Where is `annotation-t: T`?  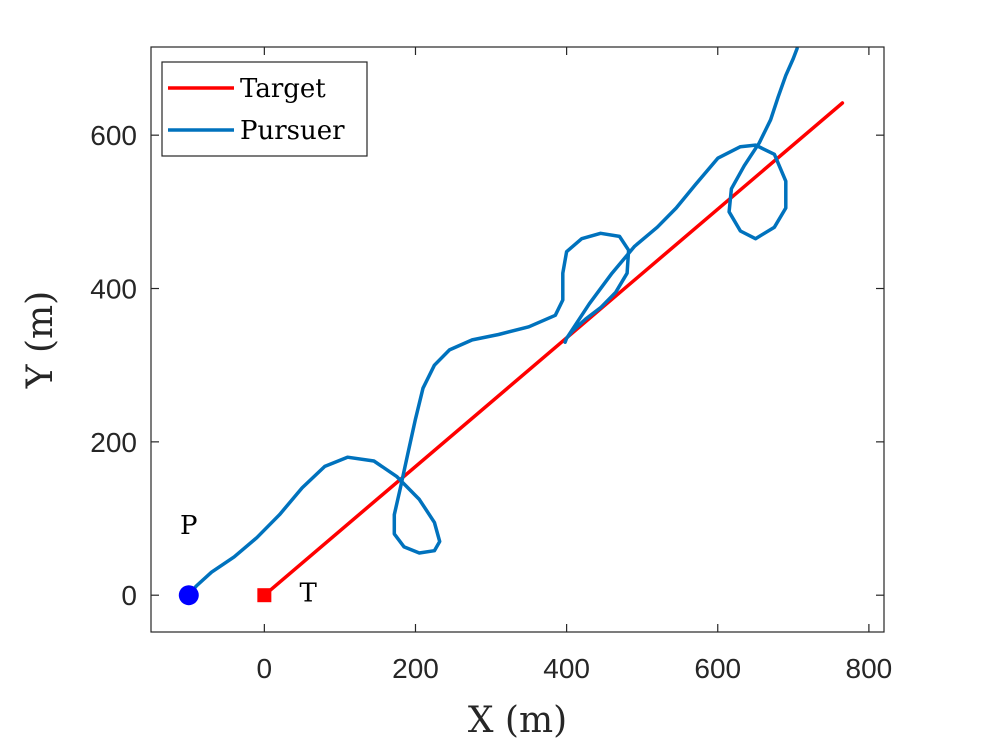
annotation-t: T is located at coordinates (309, 593).